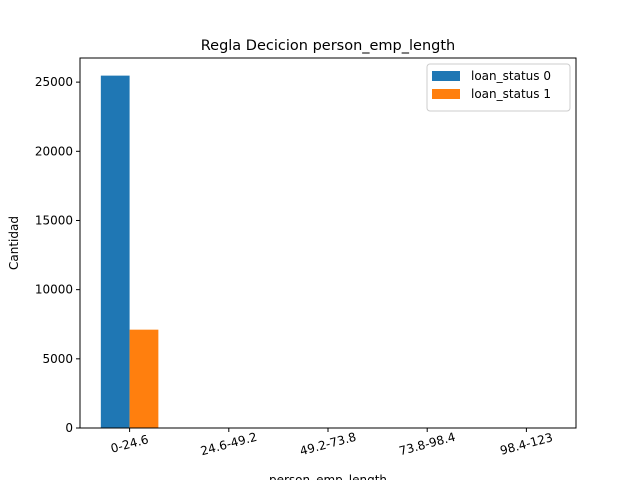 The width and height of the screenshot is (640, 480). I want to click on legend: loan_status 0 loan_status 1, so click(498, 87).